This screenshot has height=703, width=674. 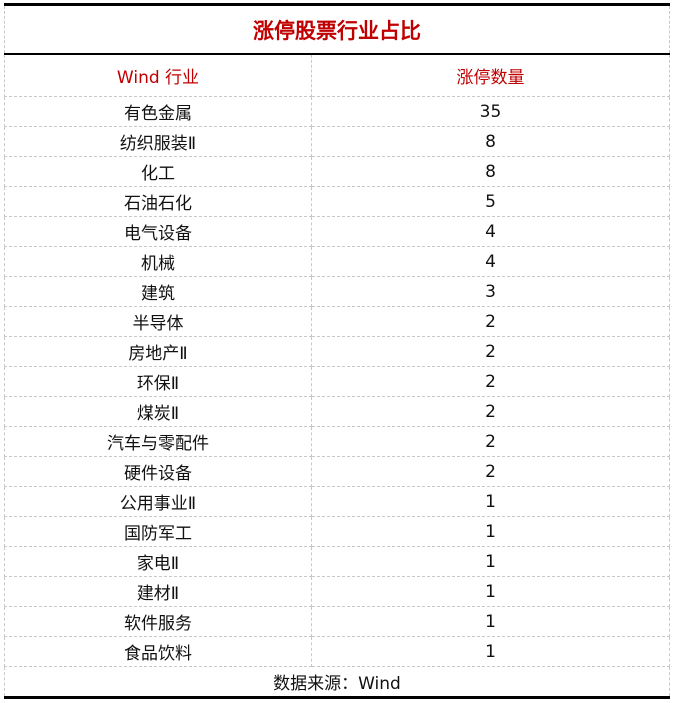 What do you see at coordinates (158, 321) in the screenshot?
I see `industry-cell: 半导体` at bounding box center [158, 321].